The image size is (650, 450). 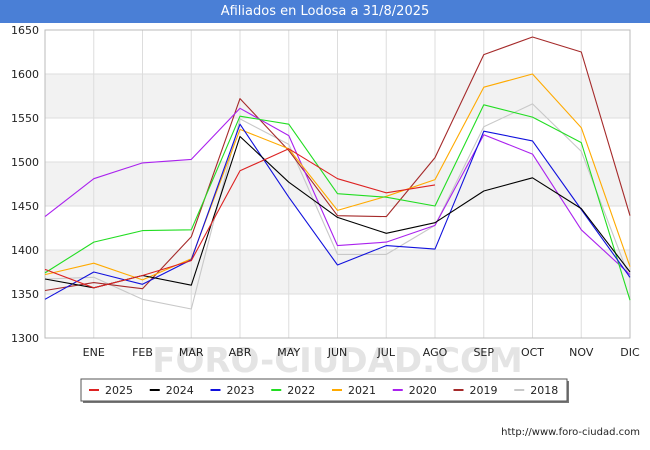 What do you see at coordinates (240, 352) in the screenshot?
I see `x-tick-label: ABR` at bounding box center [240, 352].